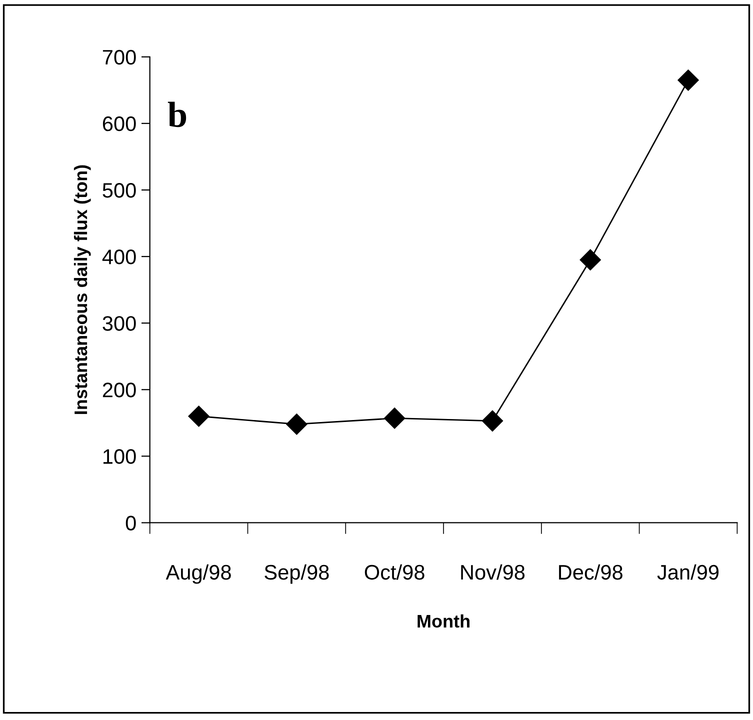  What do you see at coordinates (131, 523) in the screenshot?
I see `y-tick-label: 0` at bounding box center [131, 523].